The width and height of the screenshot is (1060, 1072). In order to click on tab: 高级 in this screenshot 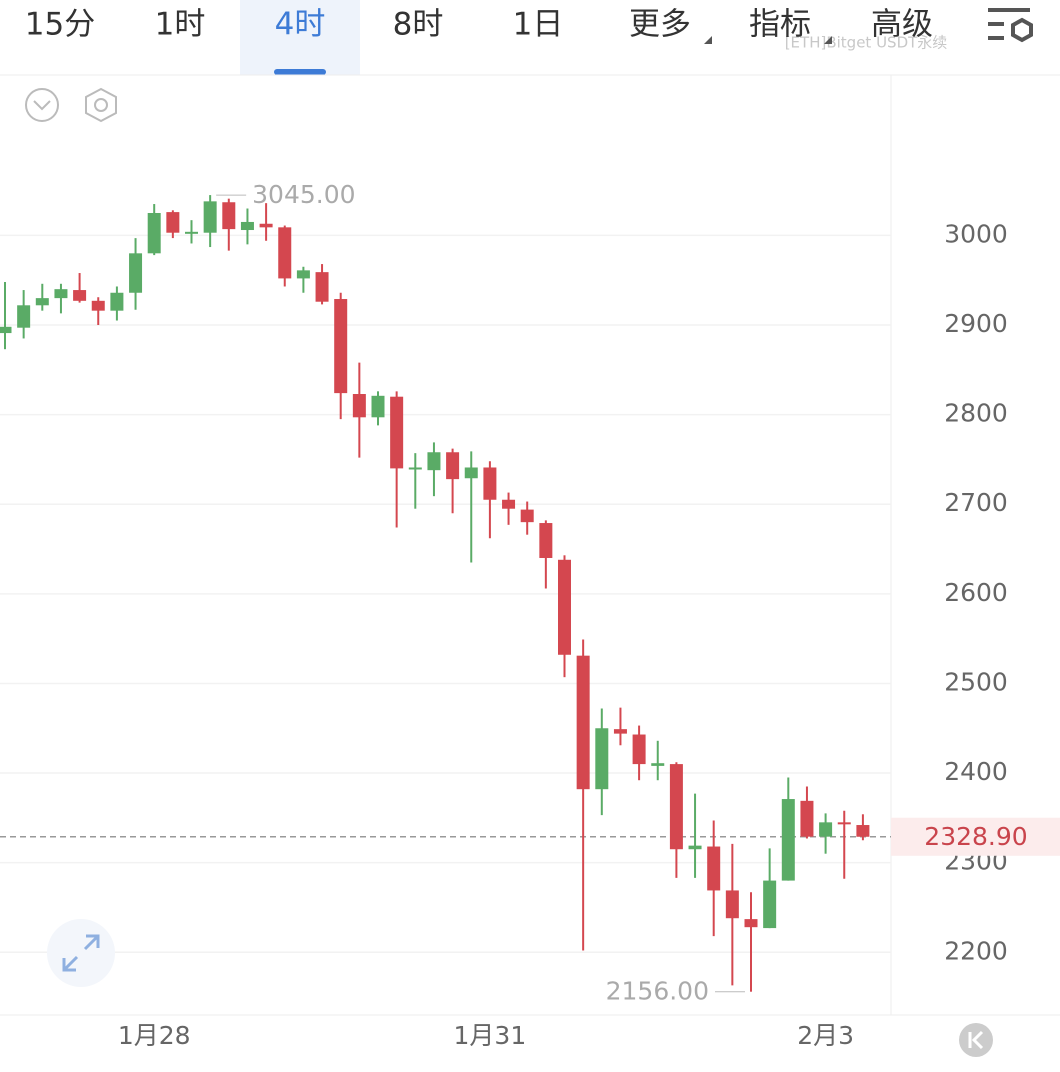, I will do `click(902, 25)`.